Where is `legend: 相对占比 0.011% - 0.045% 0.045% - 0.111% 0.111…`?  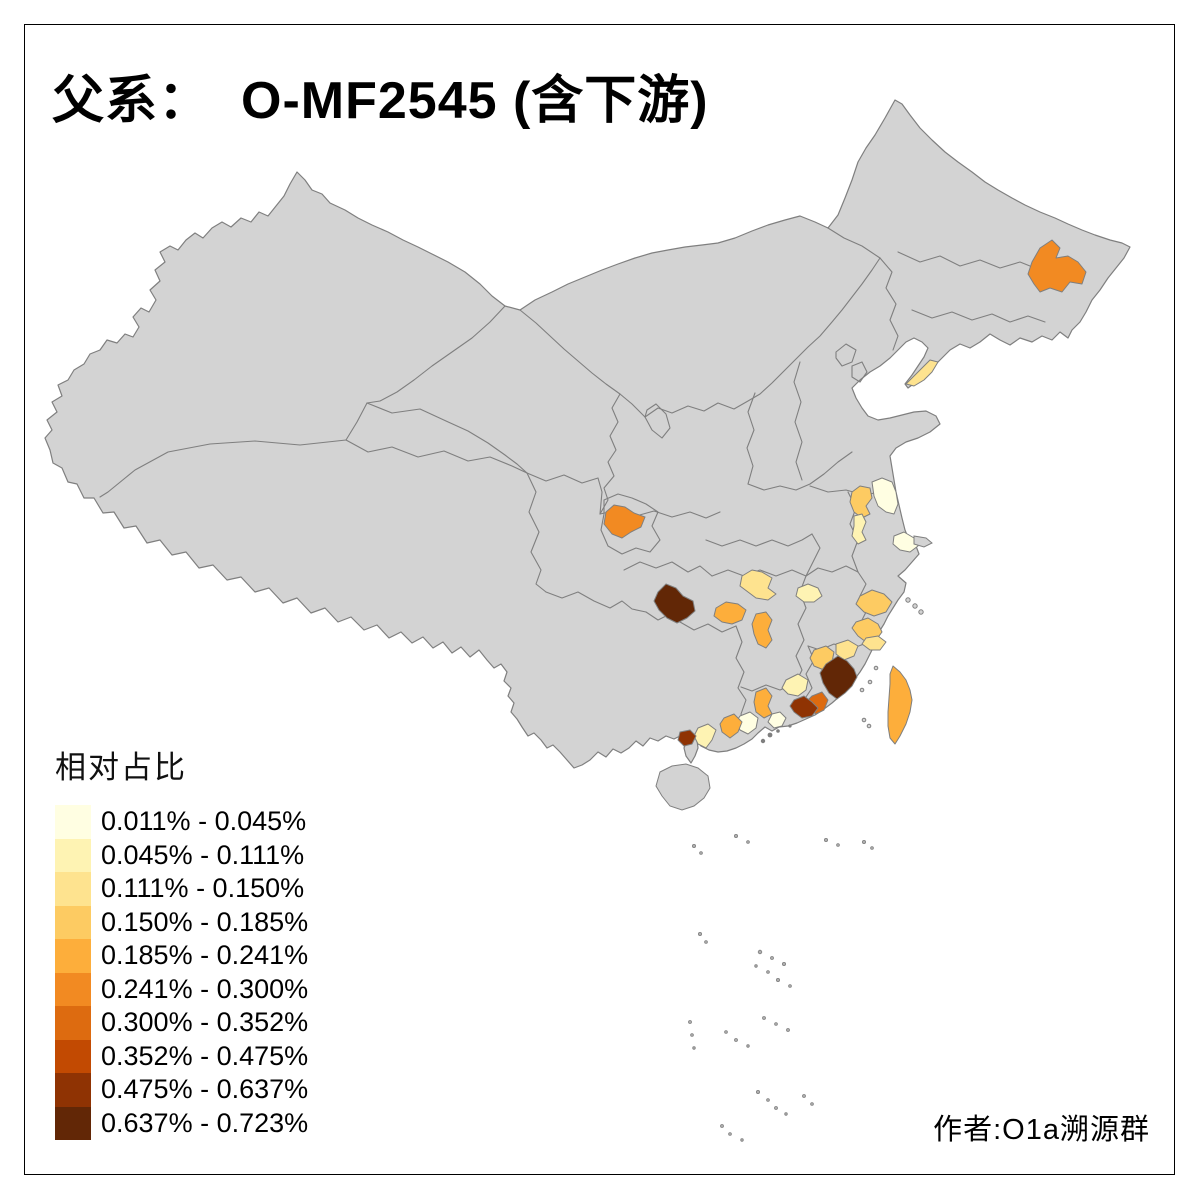 legend: 相对占比 0.011% - 0.045% 0.045% - 0.111% 0.111… is located at coordinates (181, 941).